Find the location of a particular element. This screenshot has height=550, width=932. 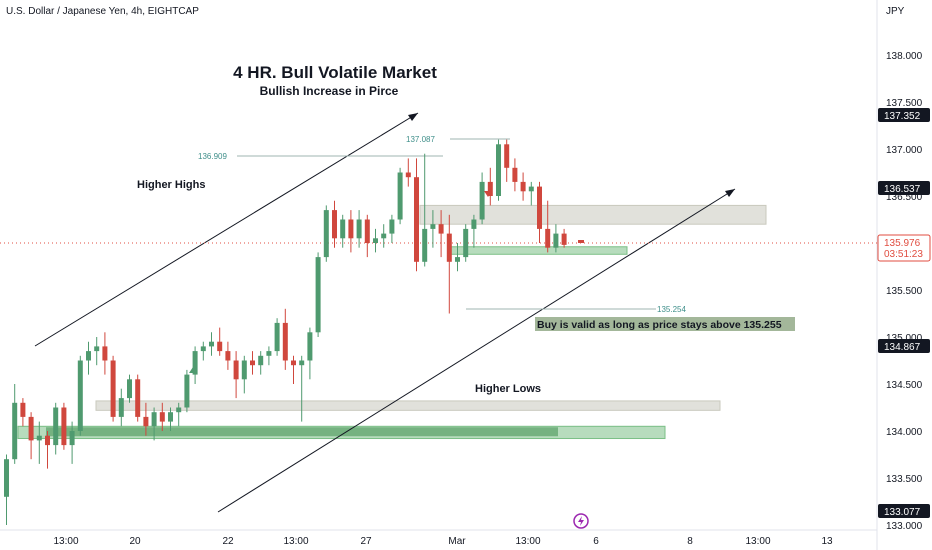

upper-trend-arrowhead is located at coordinates (413, 117).